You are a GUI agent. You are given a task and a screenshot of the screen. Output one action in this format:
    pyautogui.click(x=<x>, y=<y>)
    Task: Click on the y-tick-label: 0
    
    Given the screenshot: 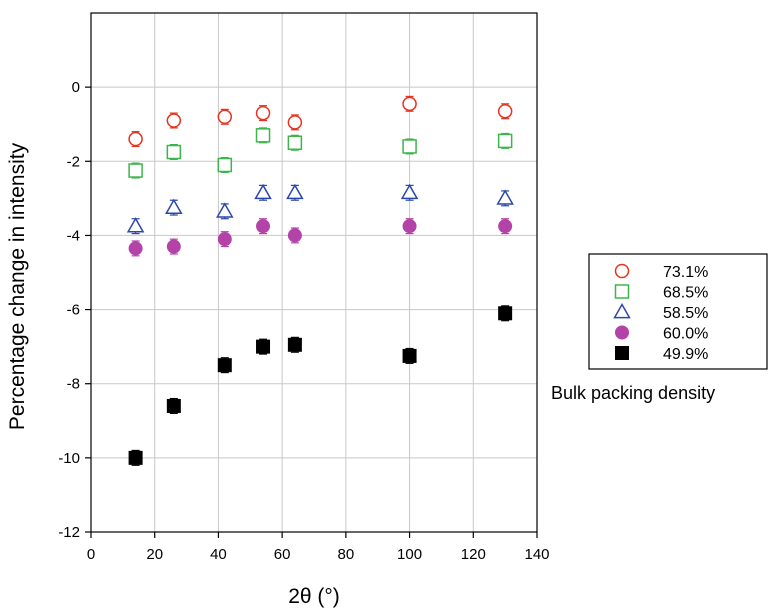 What is the action you would take?
    pyautogui.click(x=76, y=87)
    